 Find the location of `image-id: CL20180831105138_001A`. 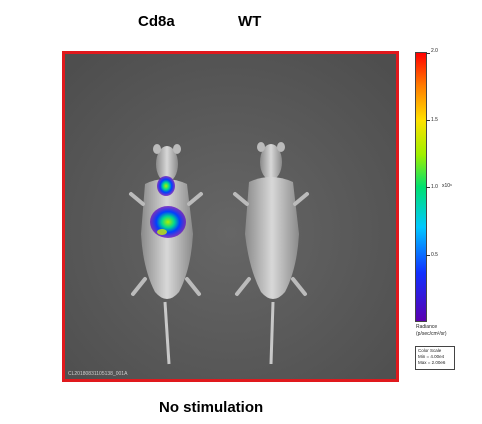

image-id: CL20180831105138_001A is located at coordinates (98, 374).